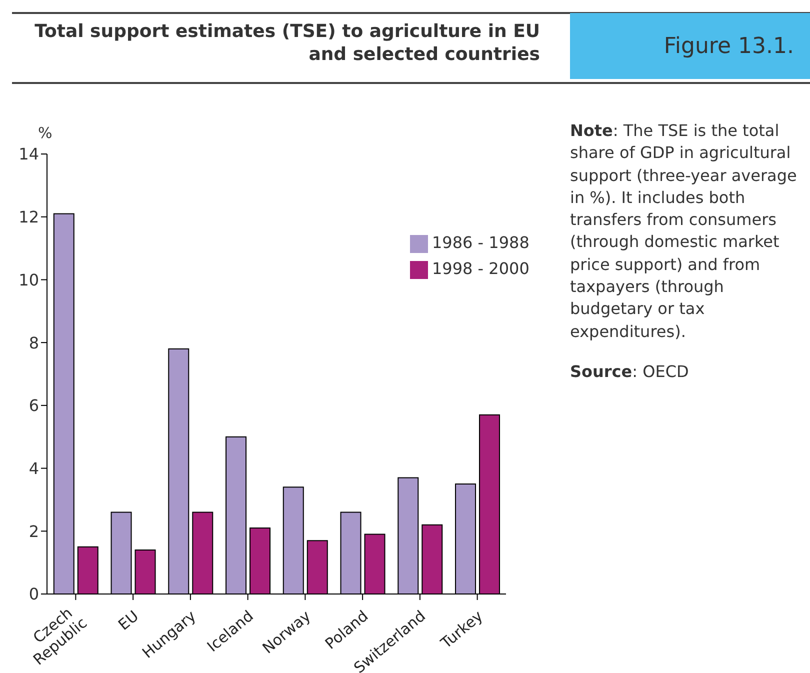 This screenshot has width=810, height=673. What do you see at coordinates (33, 594) in the screenshot?
I see `y-tick-label: 0` at bounding box center [33, 594].